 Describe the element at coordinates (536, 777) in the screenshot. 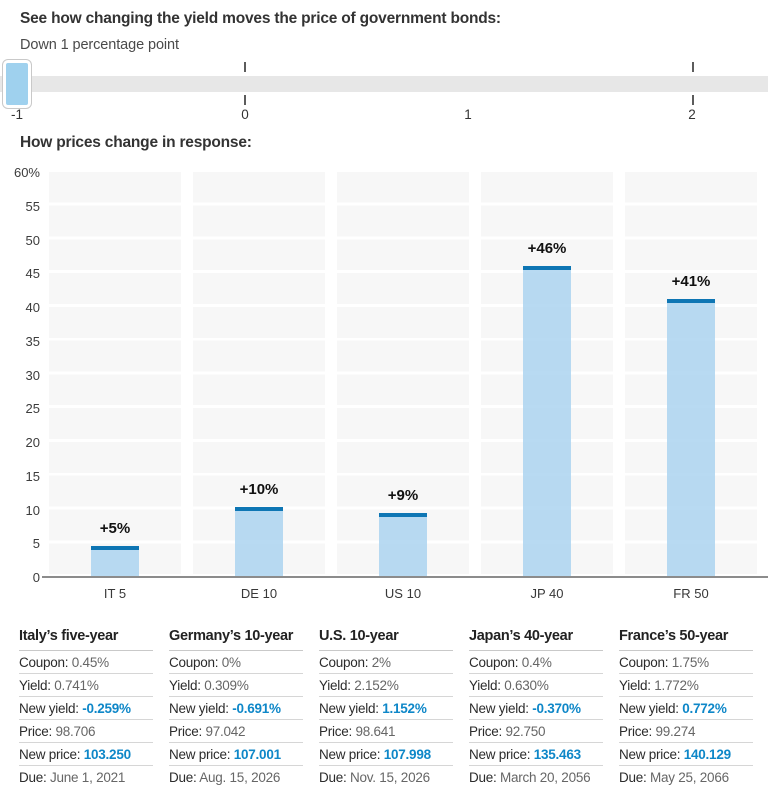

I see `bond-stat-row: Due: March 20, 2056` at that location.